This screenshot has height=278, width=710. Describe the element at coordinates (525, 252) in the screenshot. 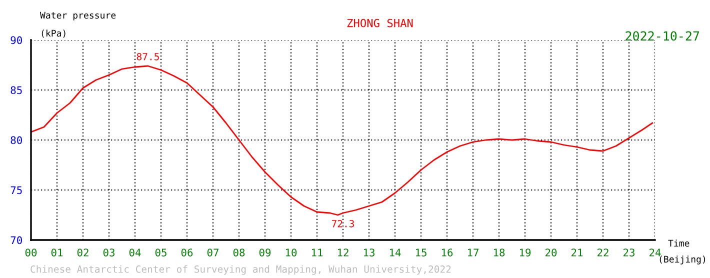

I see `x-tick-label: 19` at that location.